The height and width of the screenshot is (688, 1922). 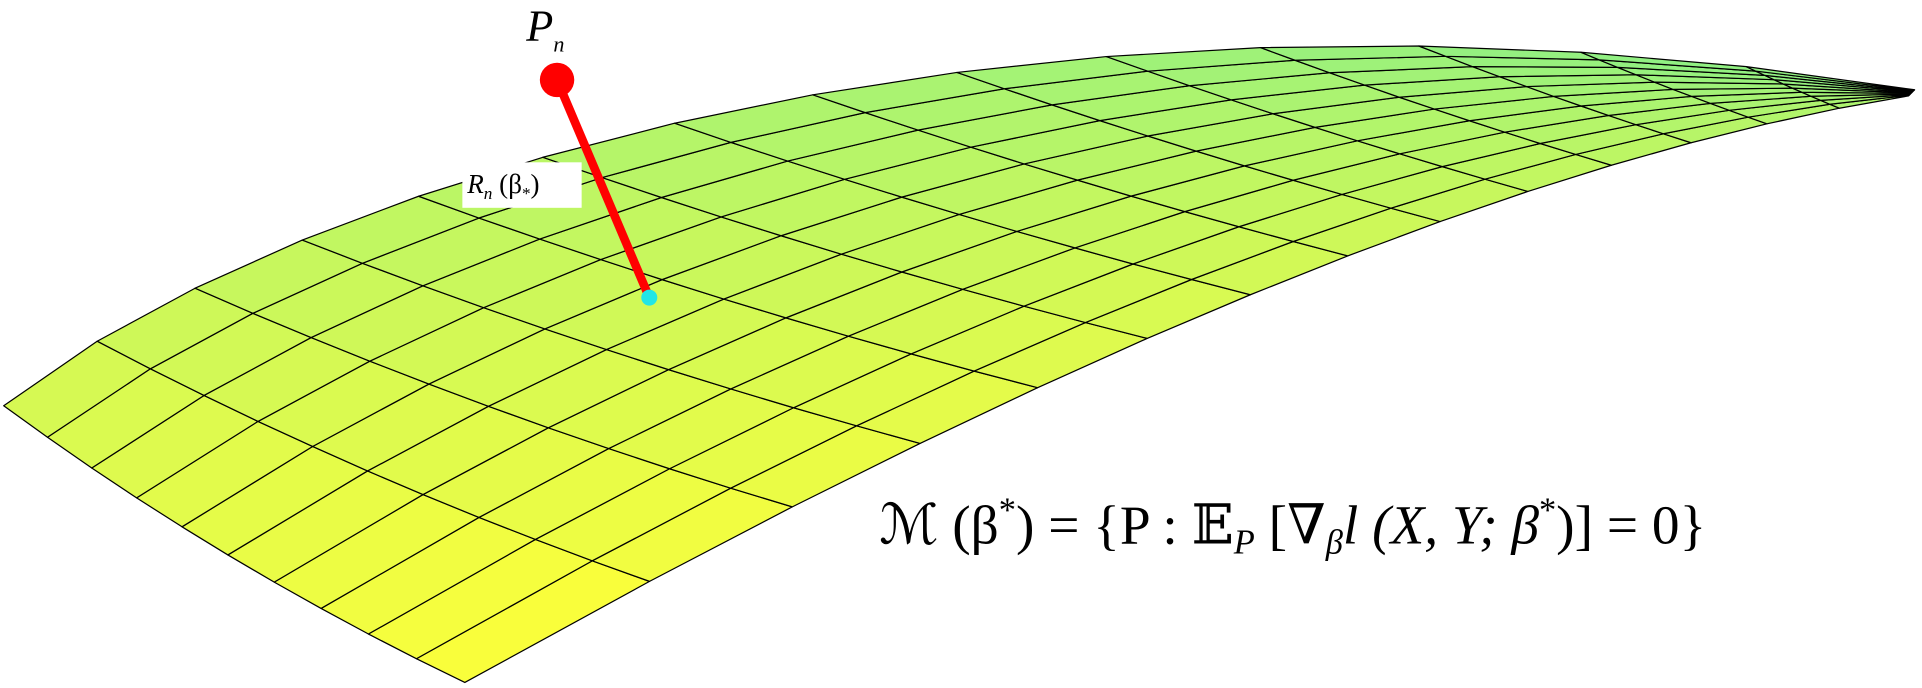 What do you see at coordinates (526, 193) in the screenshot?
I see `label-sub: *` at bounding box center [526, 193].